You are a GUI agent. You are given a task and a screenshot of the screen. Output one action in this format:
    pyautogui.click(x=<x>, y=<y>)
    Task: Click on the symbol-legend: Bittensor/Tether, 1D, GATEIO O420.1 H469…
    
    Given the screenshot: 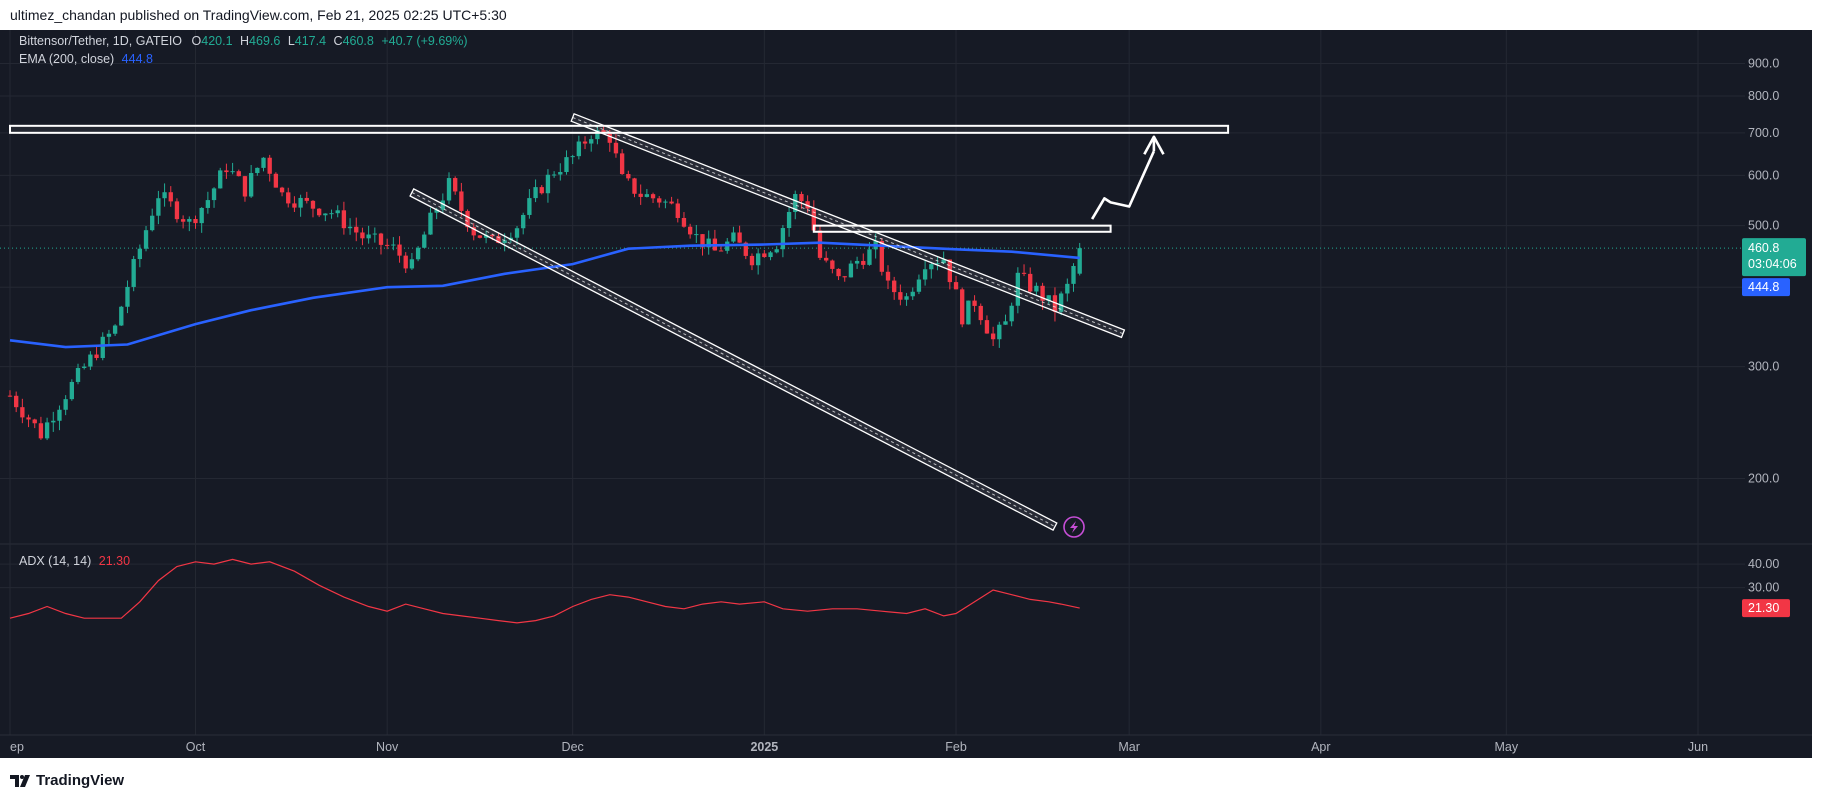 What is the action you would take?
    pyautogui.click(x=243, y=41)
    